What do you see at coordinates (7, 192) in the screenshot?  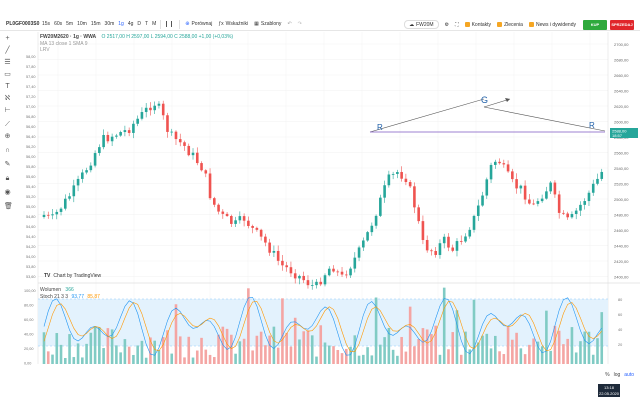 I see `eye-icon: ◉` at bounding box center [7, 192].